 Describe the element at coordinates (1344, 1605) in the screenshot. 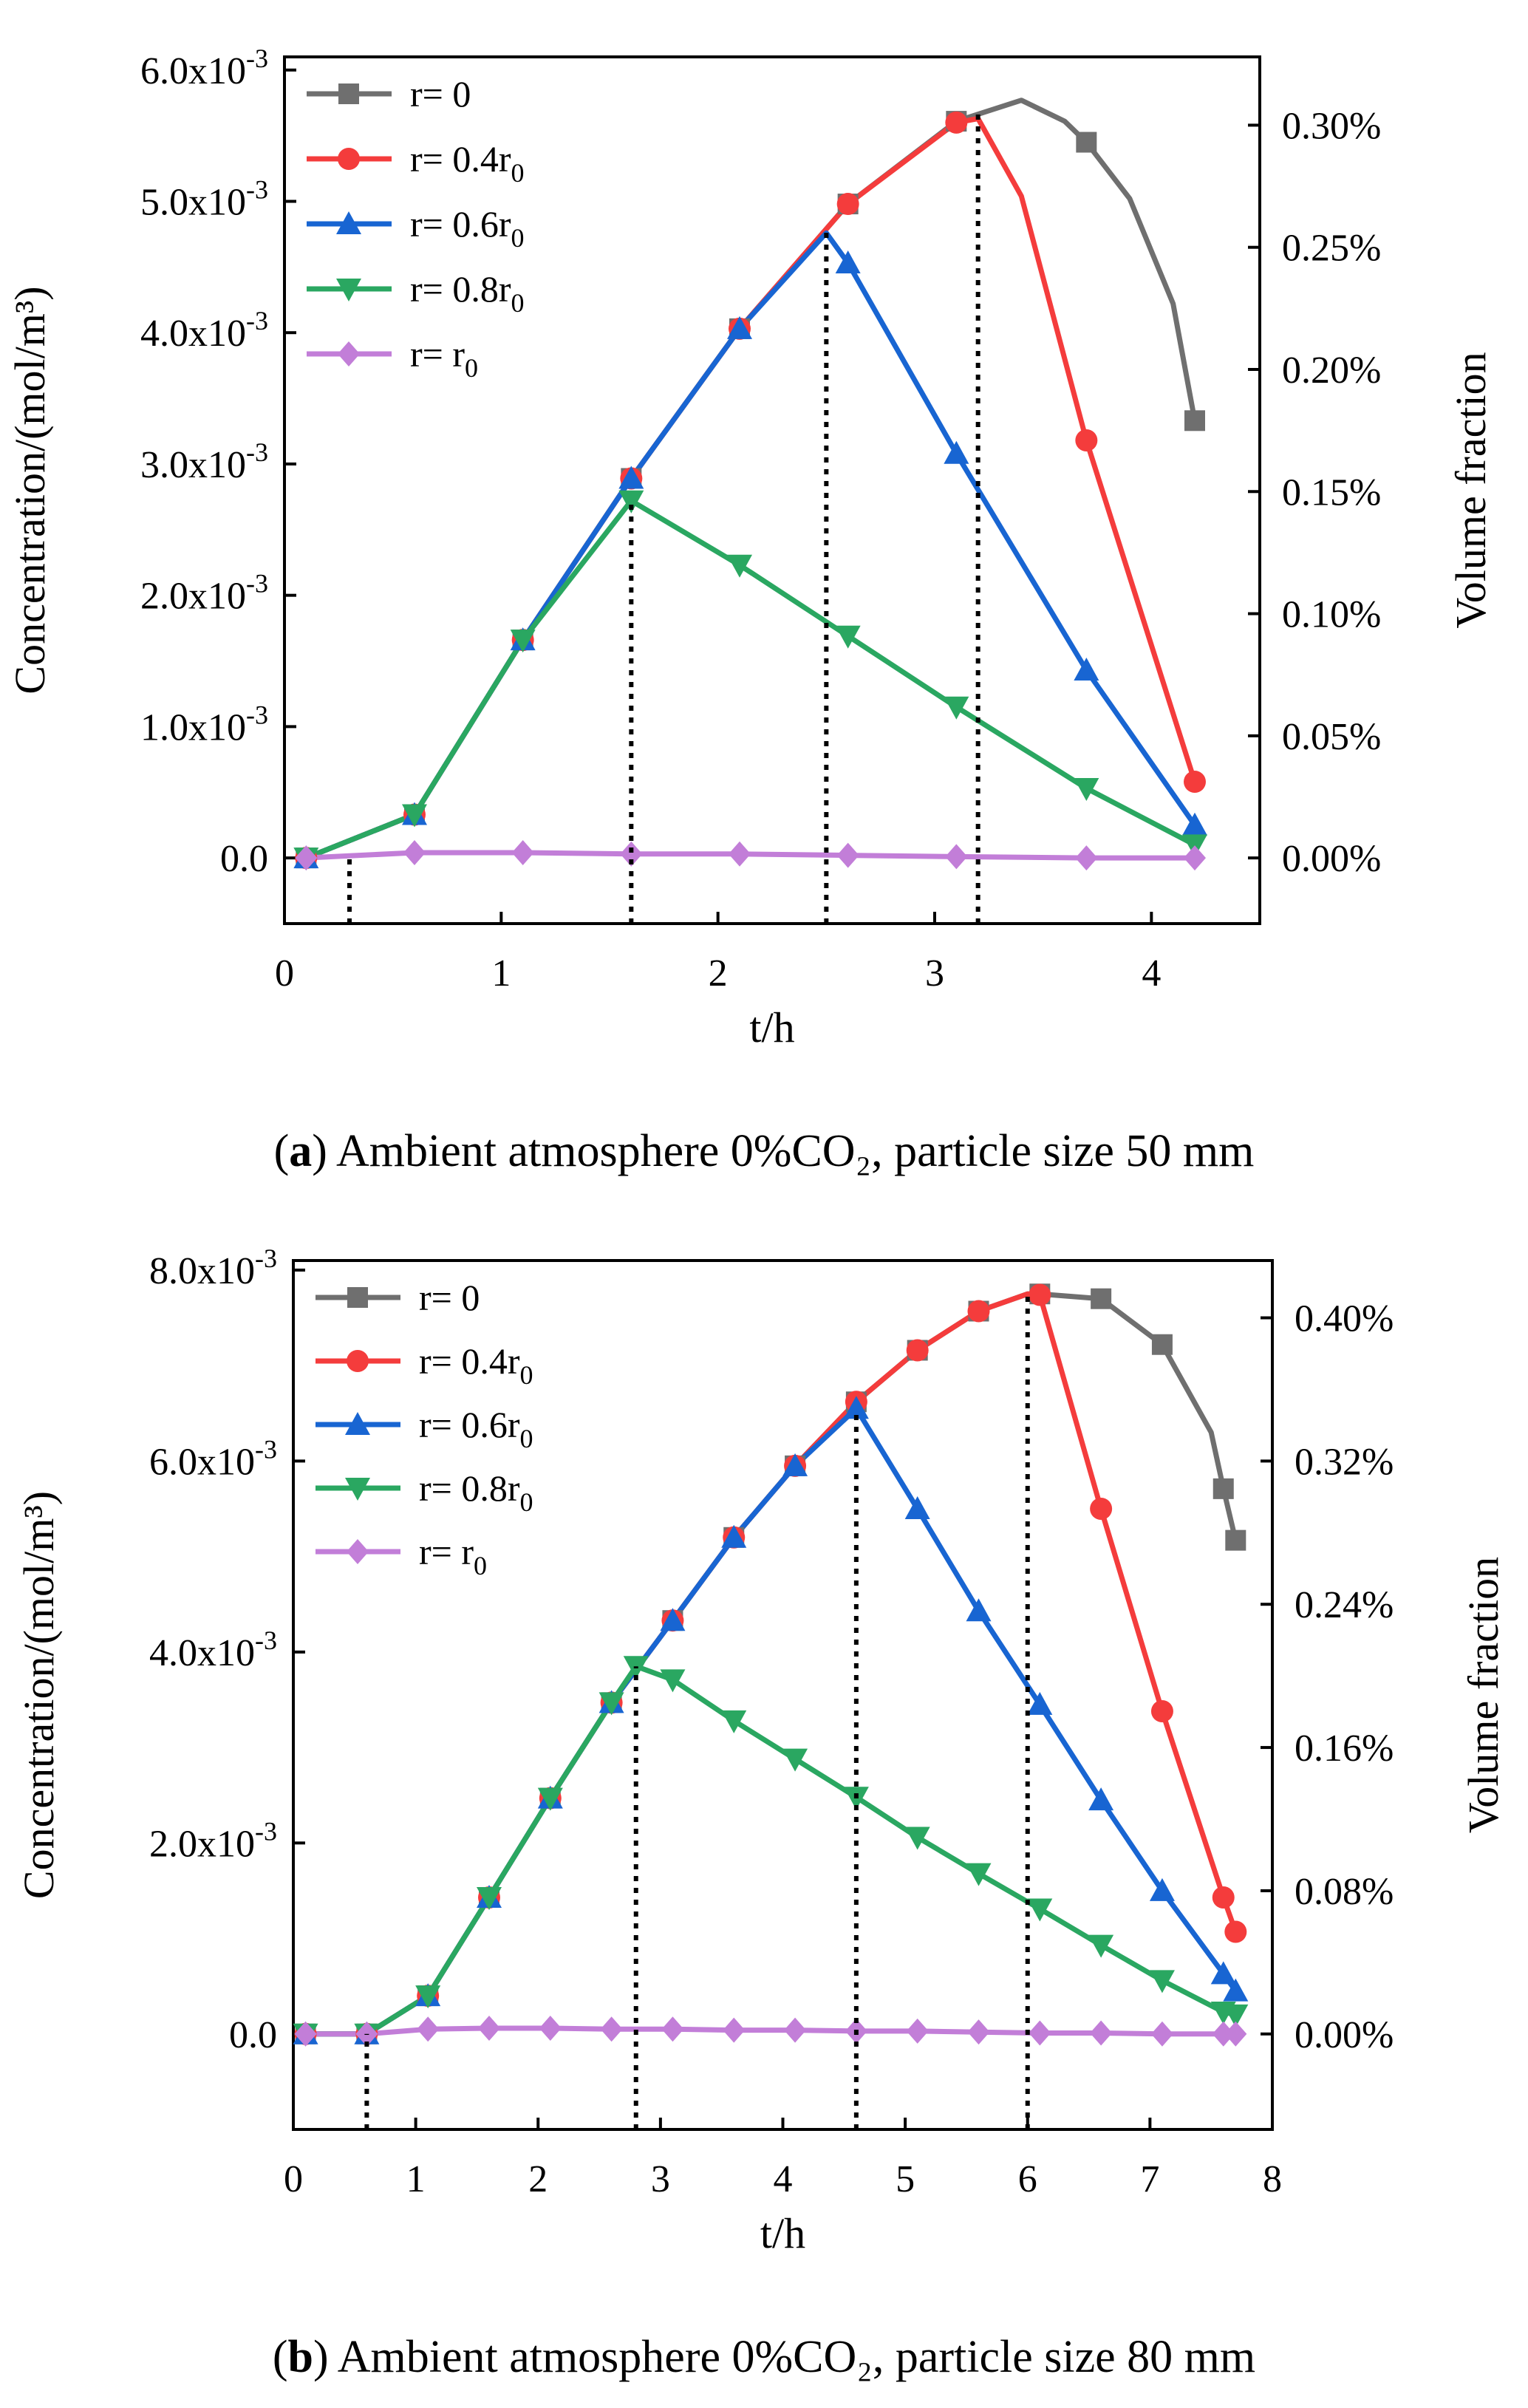

I see `y2-tick-label: 0.24%` at that location.